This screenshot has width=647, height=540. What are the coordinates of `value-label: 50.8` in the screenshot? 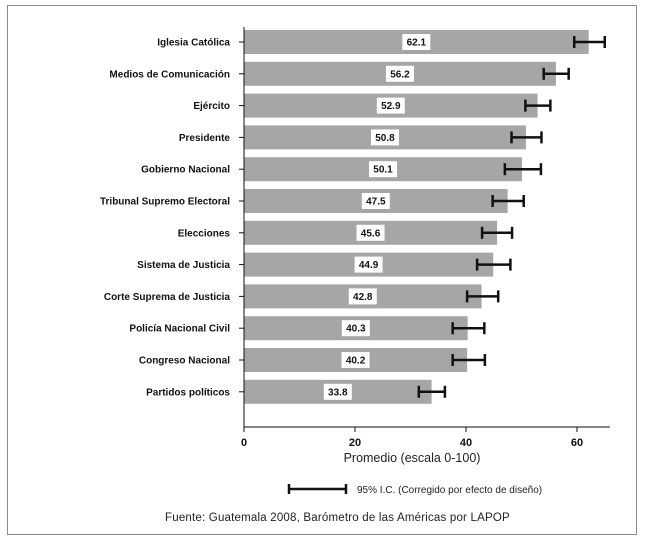 It's located at (385, 138).